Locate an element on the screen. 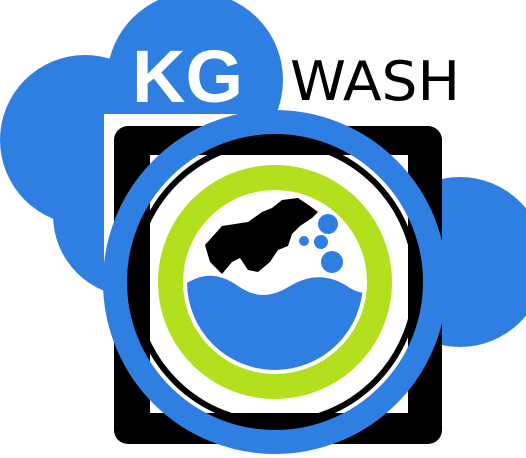 This screenshot has width=526, height=458. shirt-icon is located at coordinates (261, 236).